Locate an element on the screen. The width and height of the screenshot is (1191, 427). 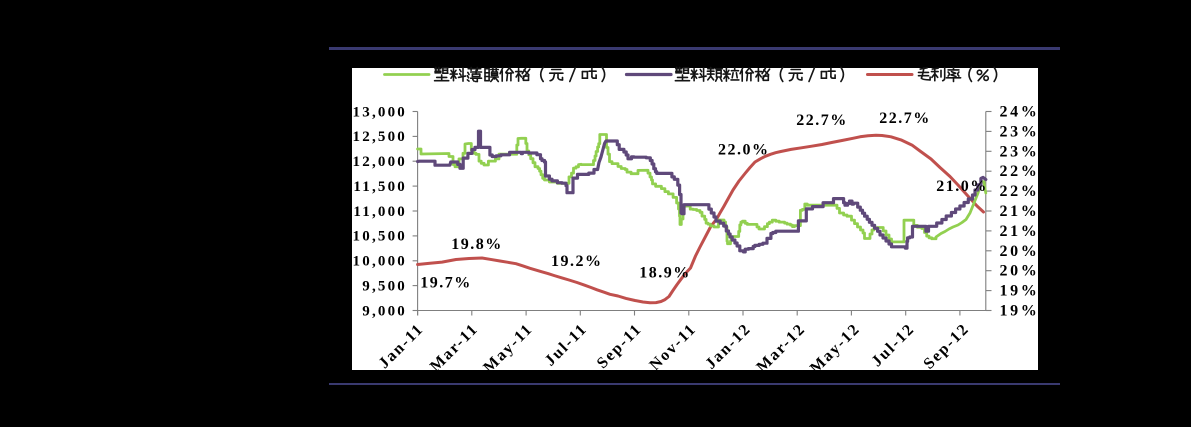
svg-text: Mar-11 is located at coordinates (454, 347).